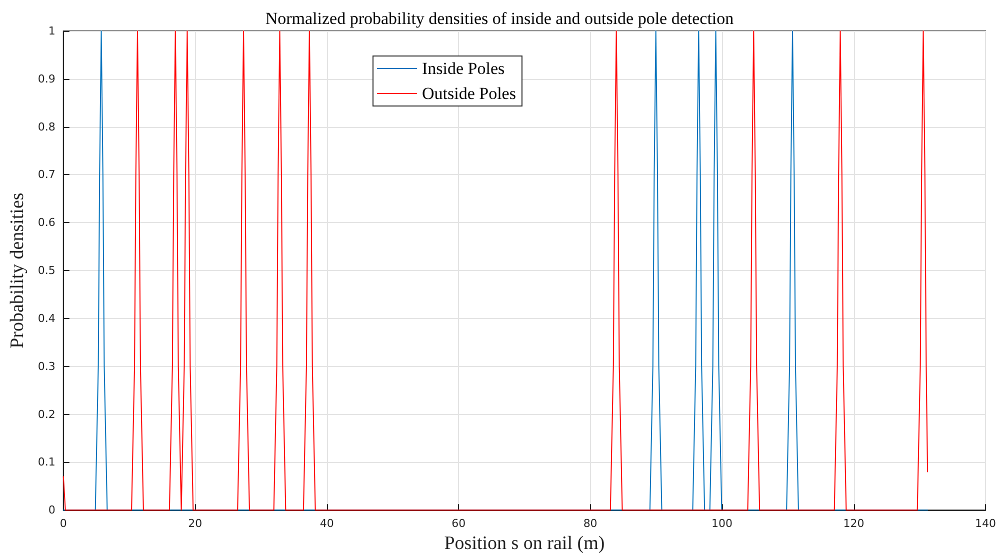  Describe the element at coordinates (52, 31) in the screenshot. I see `y-tick-label: 1` at that location.